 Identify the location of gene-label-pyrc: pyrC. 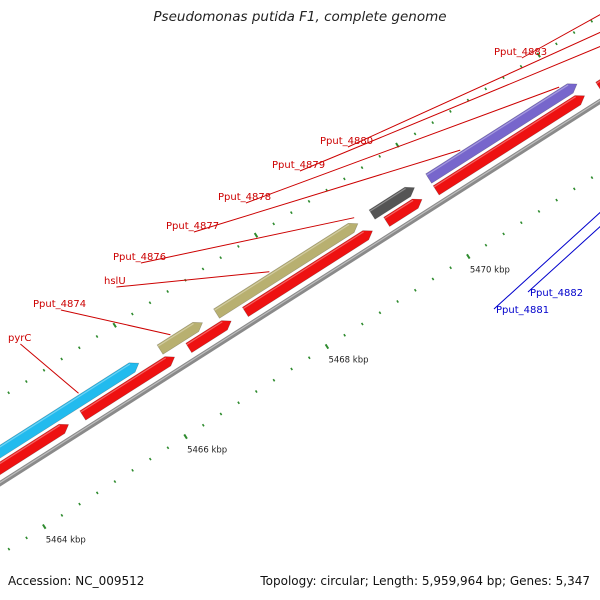
(19, 338).